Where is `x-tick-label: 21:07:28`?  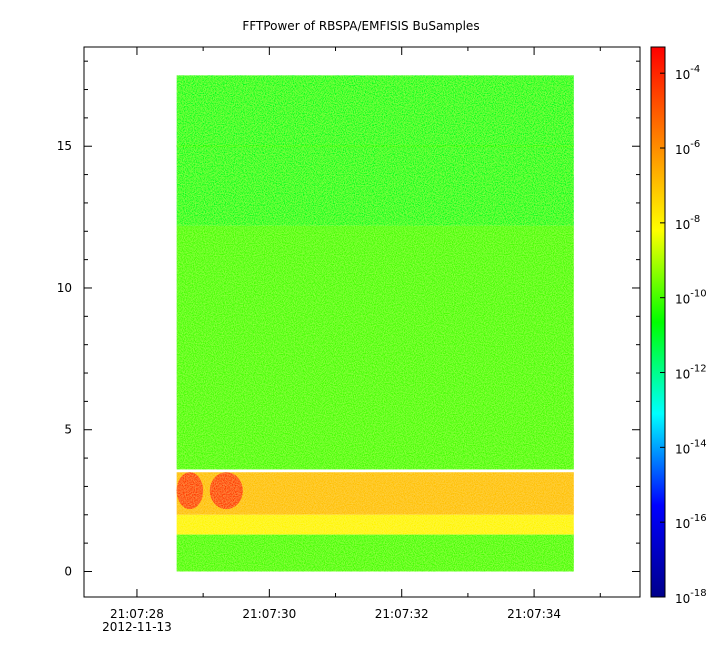 x-tick-label: 21:07:28 is located at coordinates (137, 614).